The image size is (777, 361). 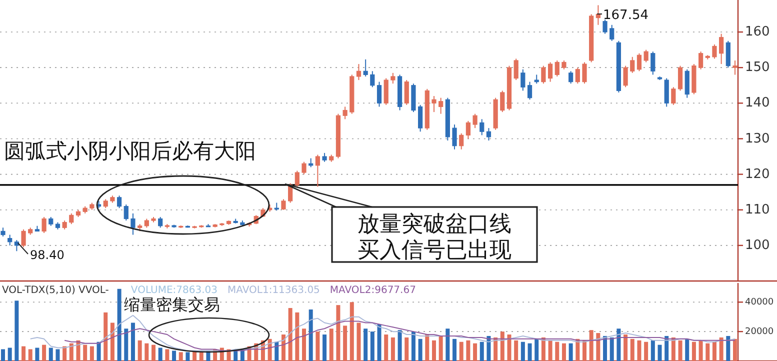 I want to click on text: MAVOL2:9677.67, so click(x=373, y=290).